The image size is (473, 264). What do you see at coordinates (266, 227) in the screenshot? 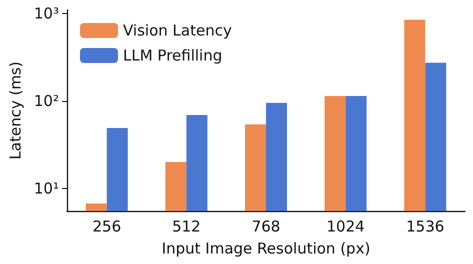
I see `x-tick-label: 768` at bounding box center [266, 227].